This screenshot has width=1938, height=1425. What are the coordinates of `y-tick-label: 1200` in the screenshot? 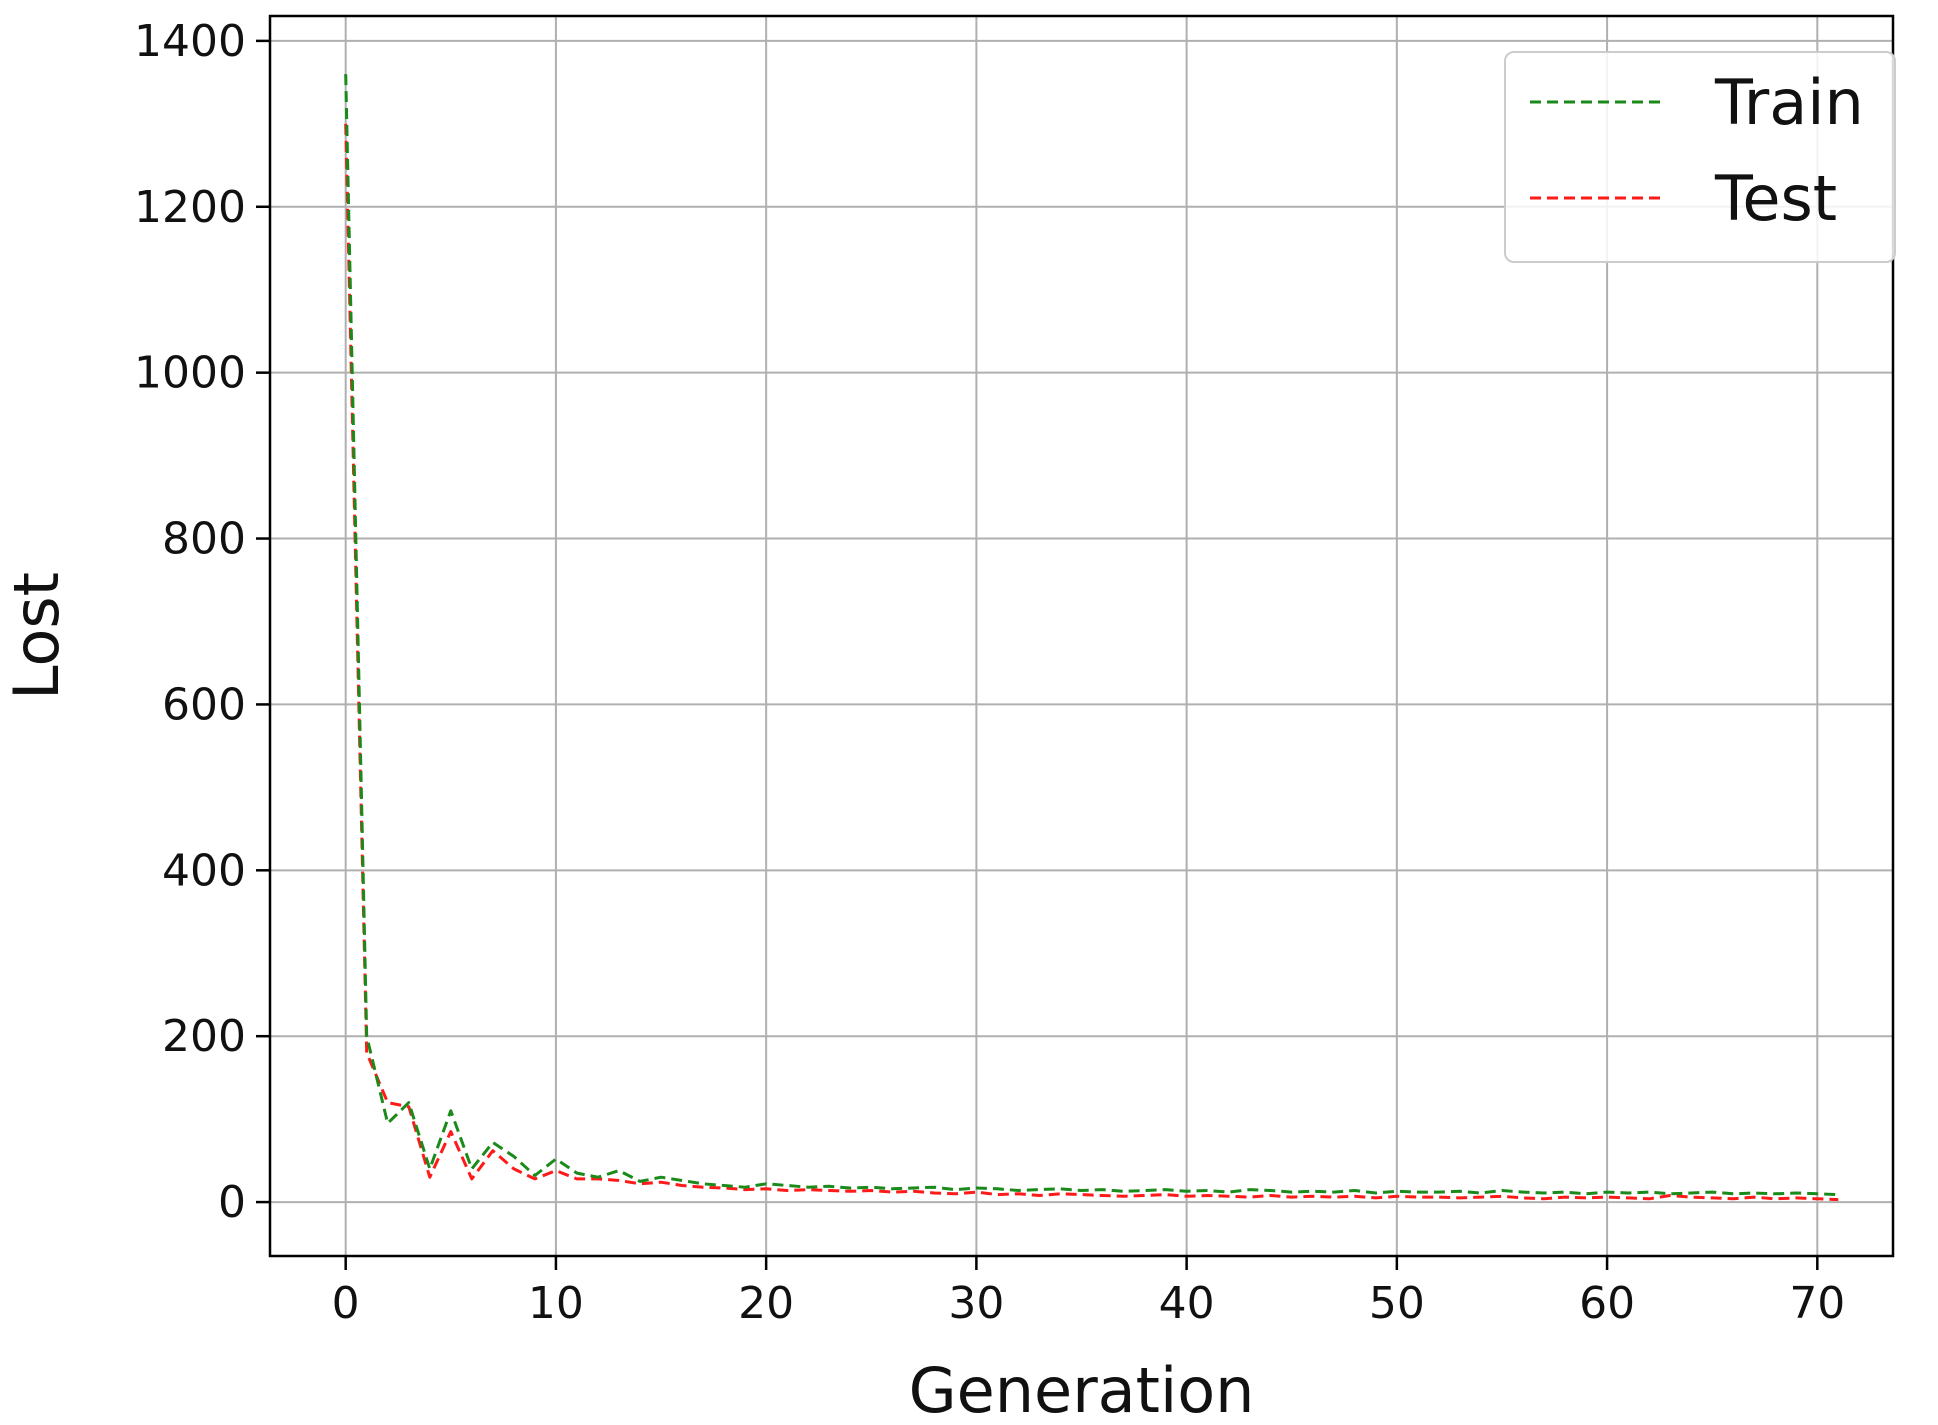 It's located at (190, 207).